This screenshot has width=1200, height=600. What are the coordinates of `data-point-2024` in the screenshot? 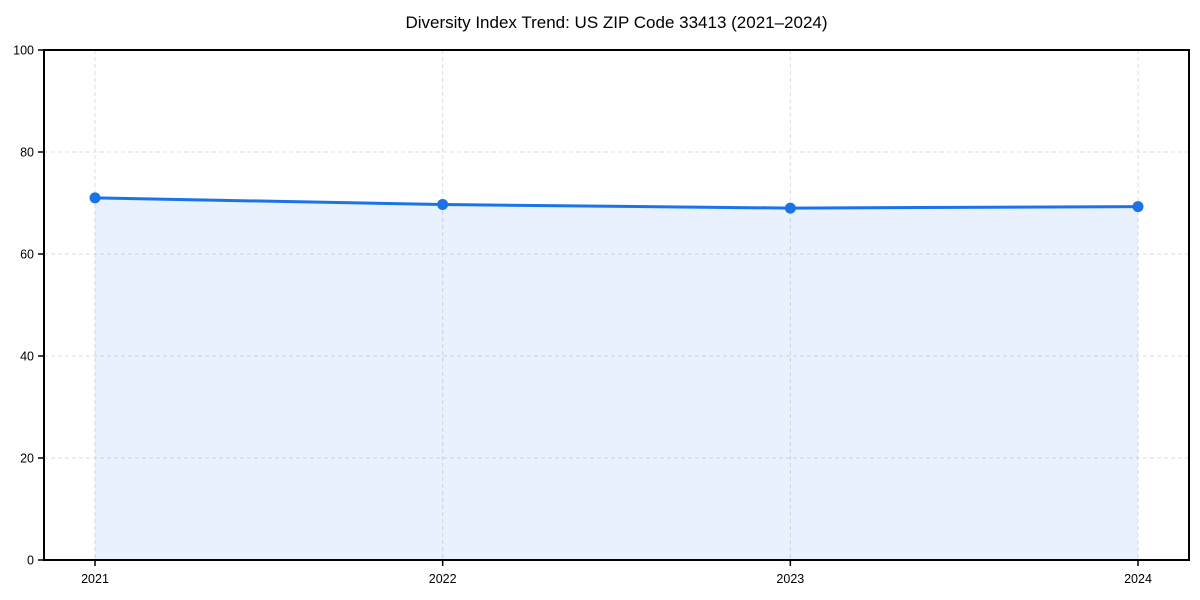 It's located at (1138, 207).